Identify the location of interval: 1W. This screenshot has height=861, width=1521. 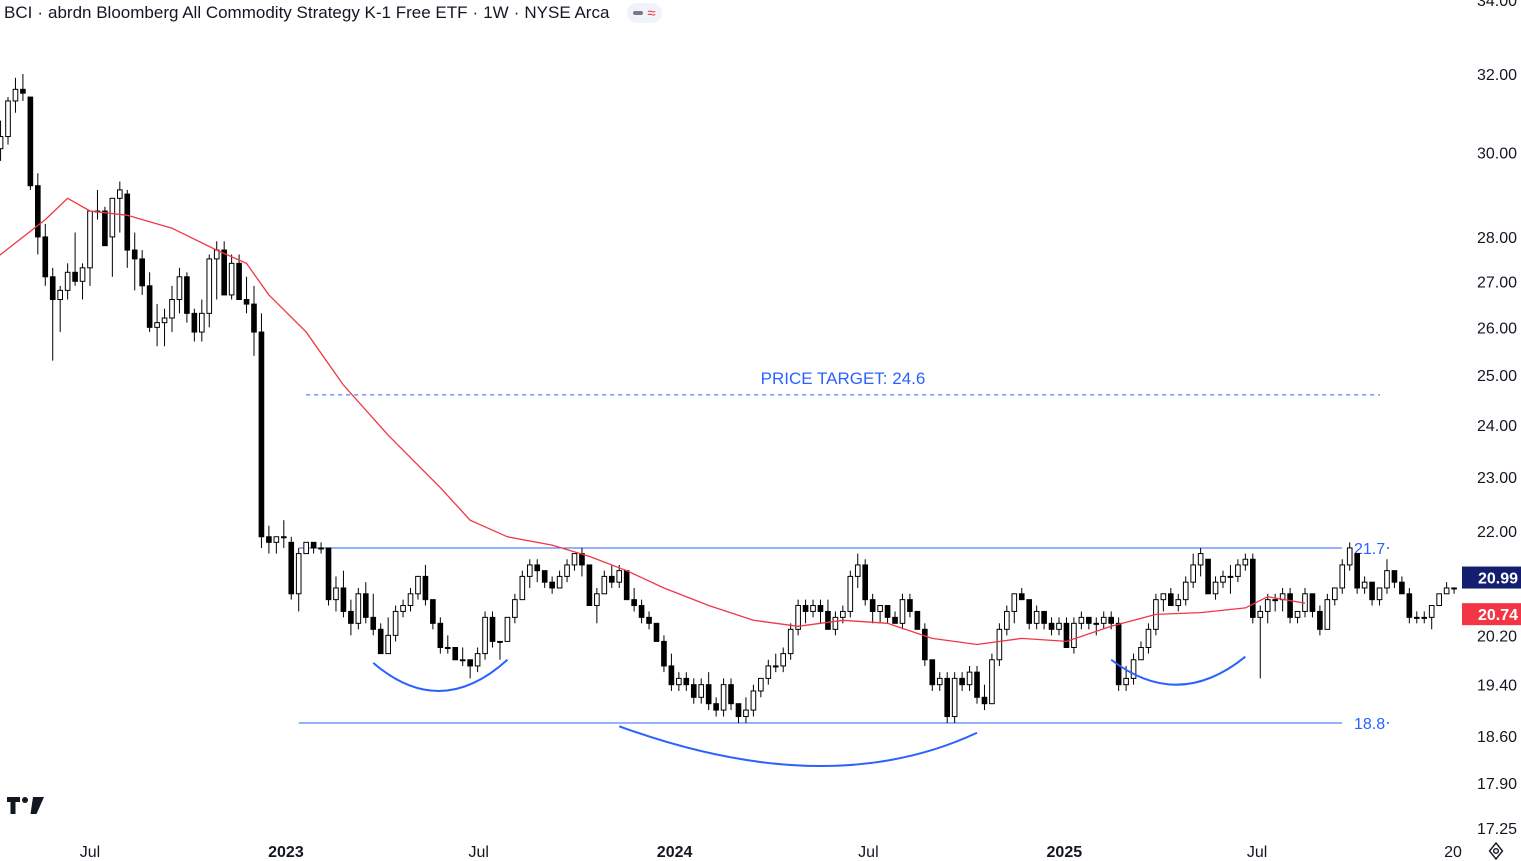
(496, 12).